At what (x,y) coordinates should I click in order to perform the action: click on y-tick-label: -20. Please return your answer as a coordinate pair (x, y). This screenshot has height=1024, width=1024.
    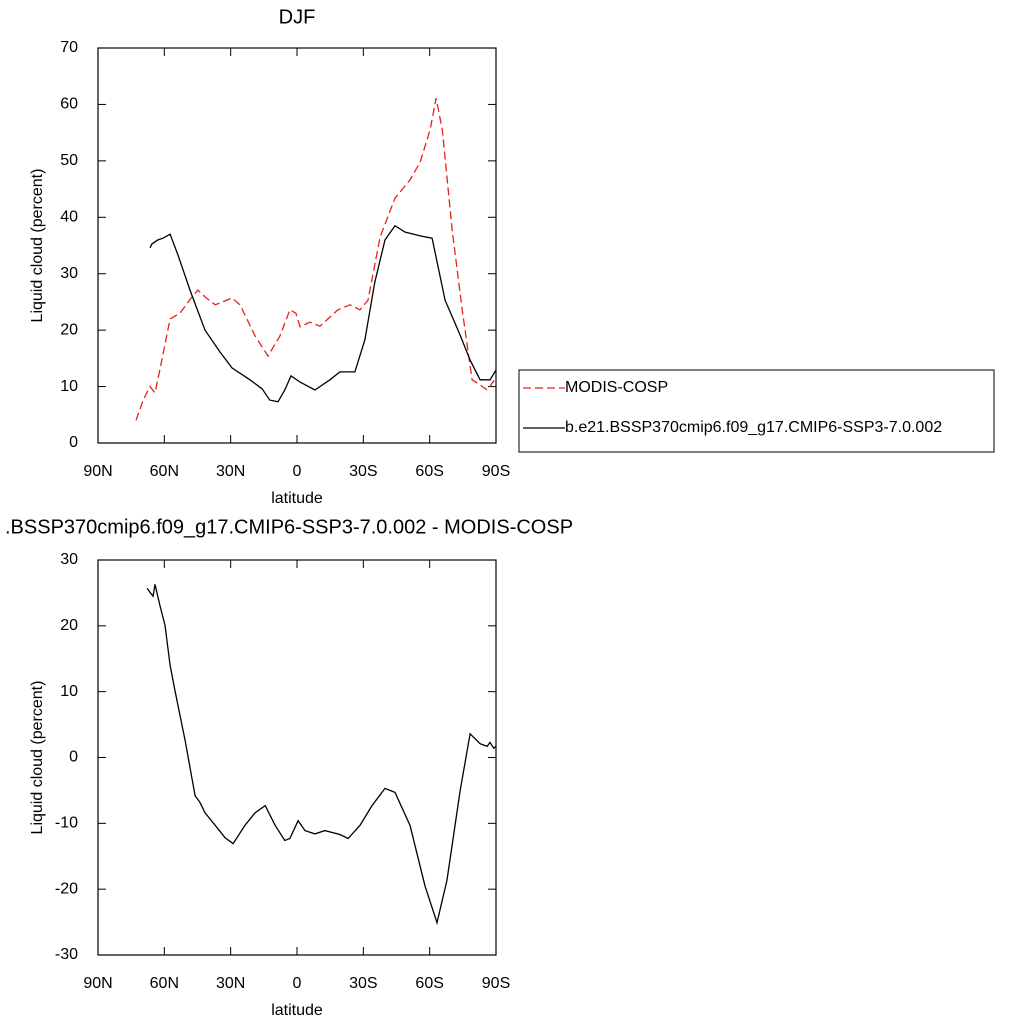
    Looking at the image, I should click on (66, 888).